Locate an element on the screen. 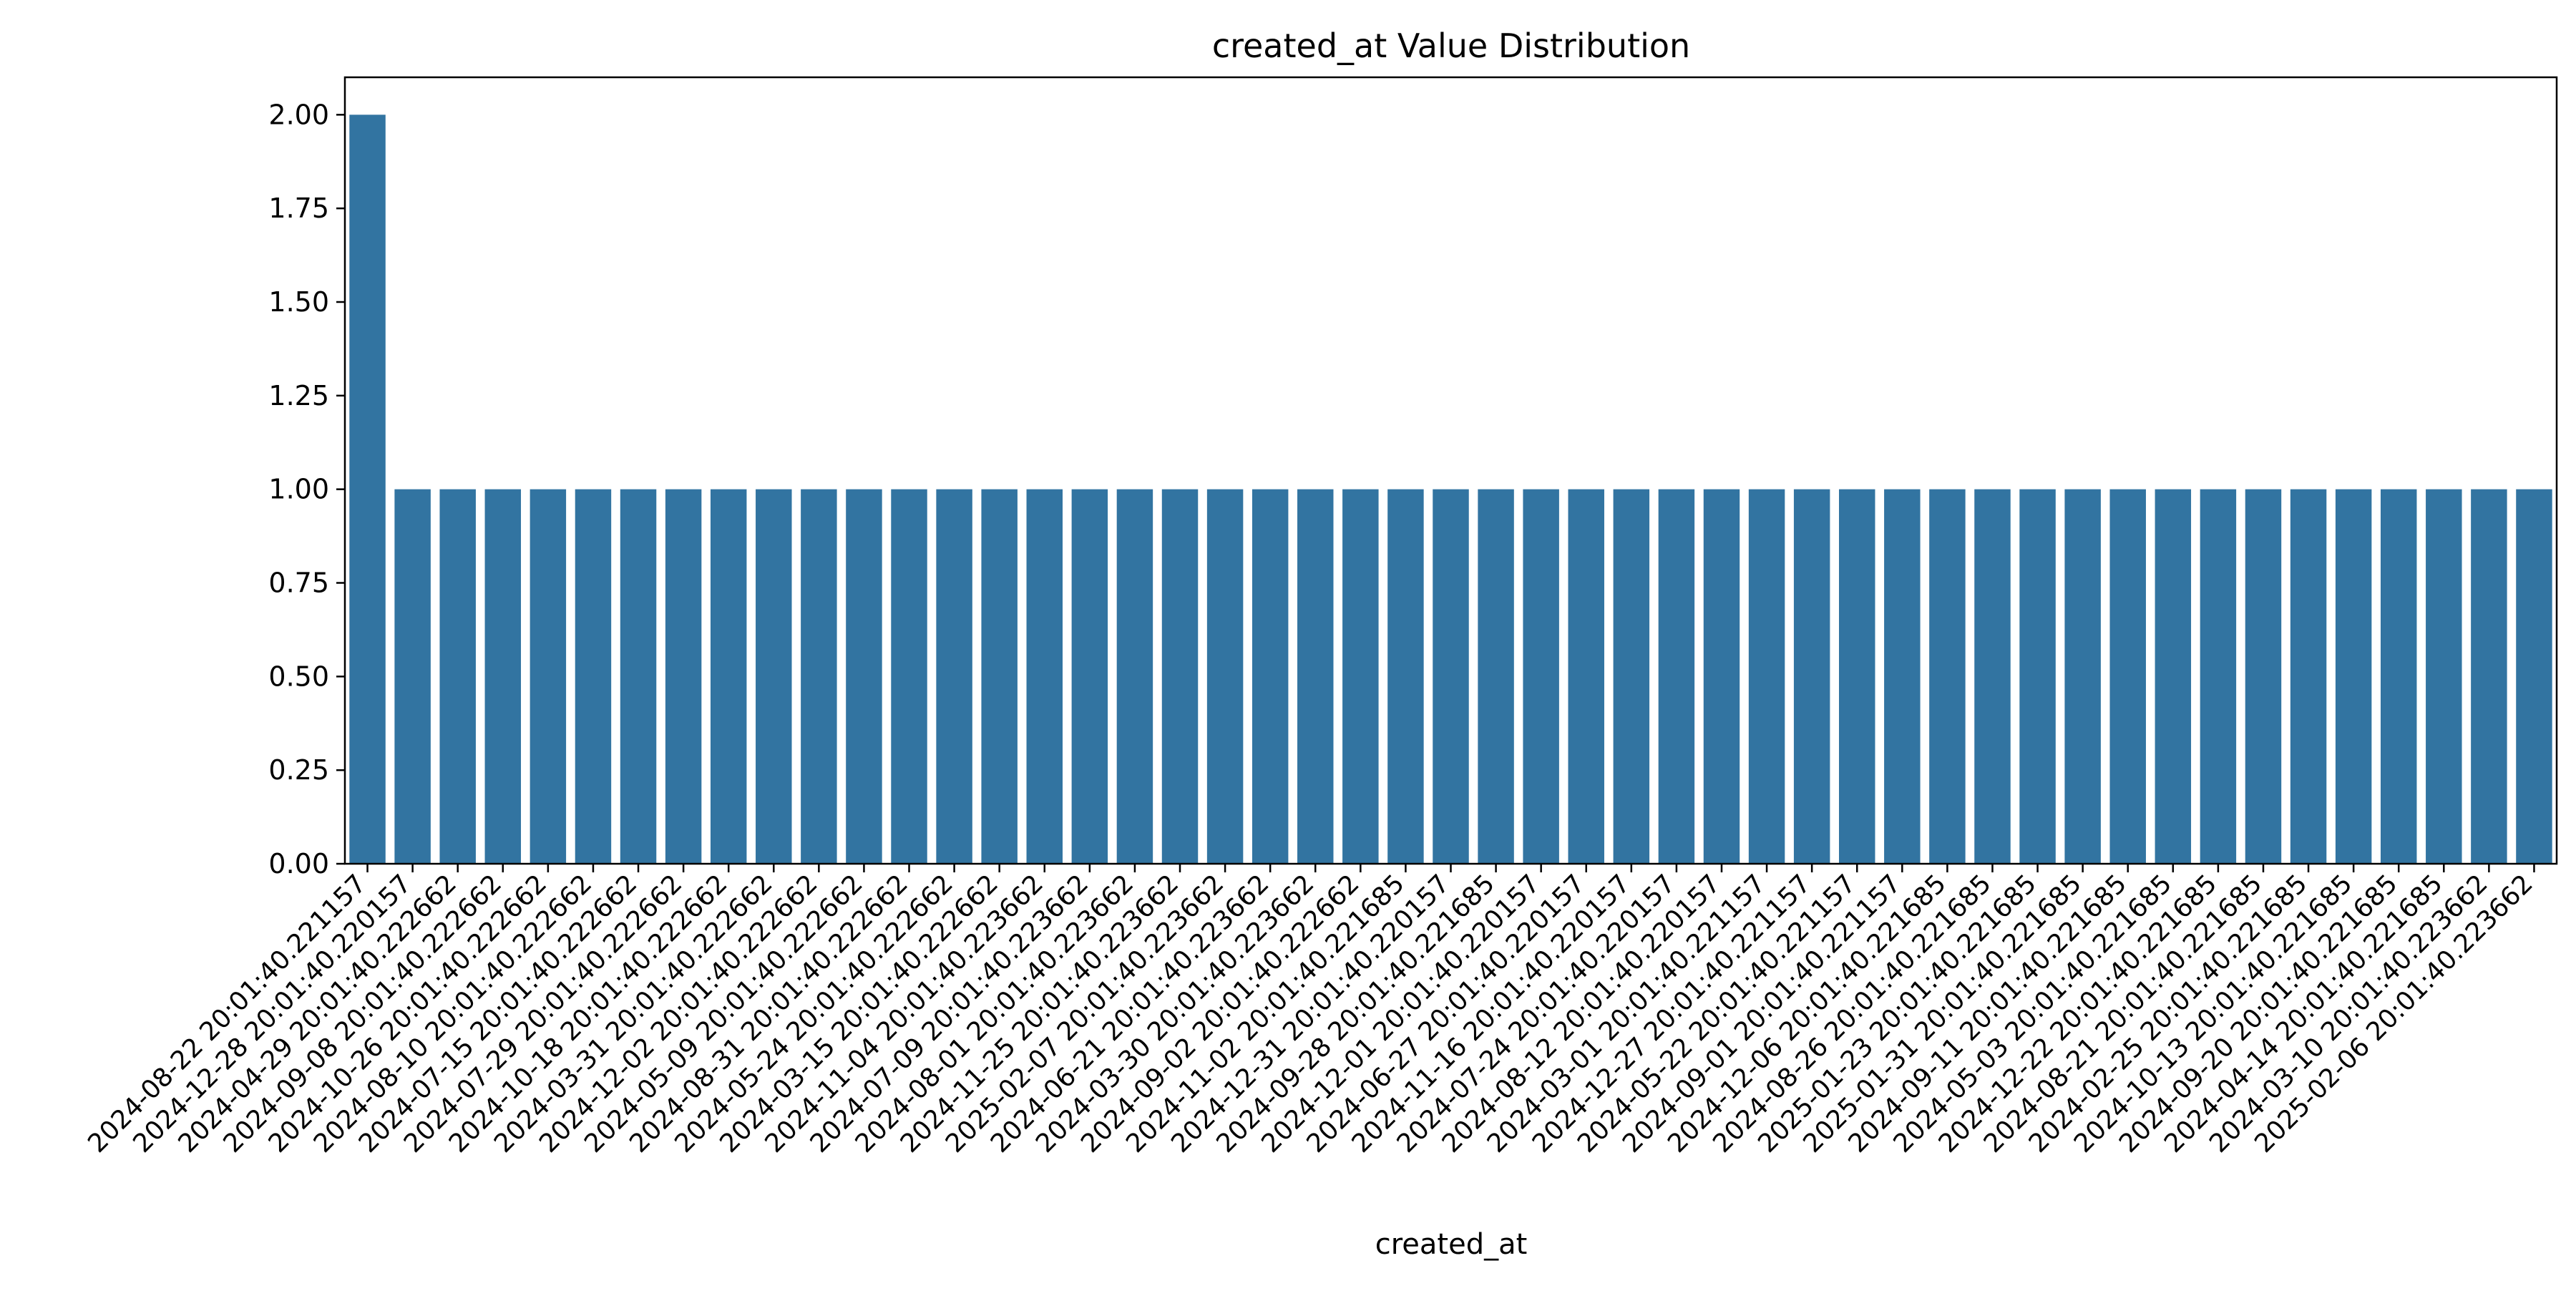 The width and height of the screenshot is (2576, 1291). chart-title: created_at Value Distribution is located at coordinates (1451, 45).